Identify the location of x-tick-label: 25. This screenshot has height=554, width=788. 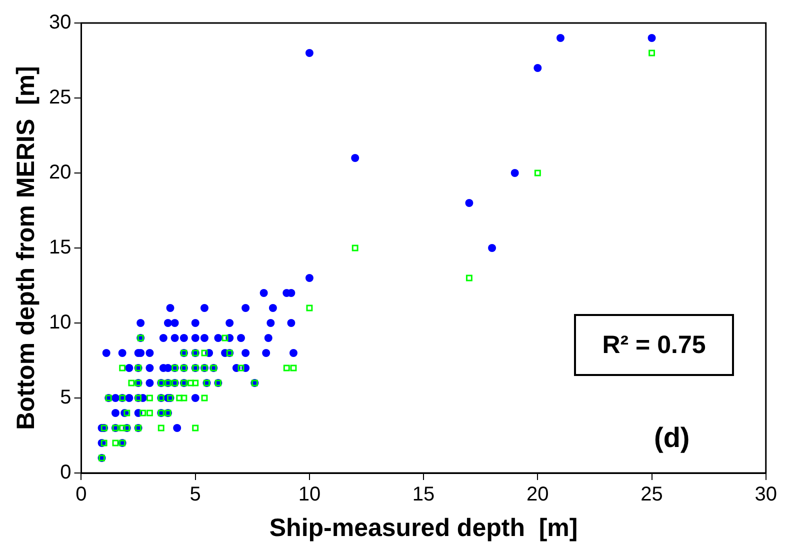
(651, 495).